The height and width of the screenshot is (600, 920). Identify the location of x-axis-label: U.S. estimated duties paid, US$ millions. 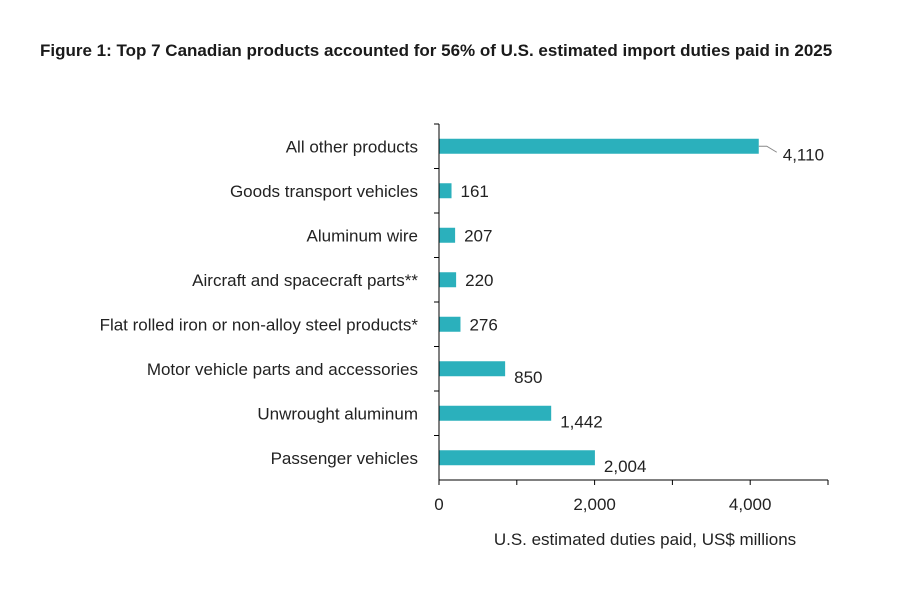
(645, 539).